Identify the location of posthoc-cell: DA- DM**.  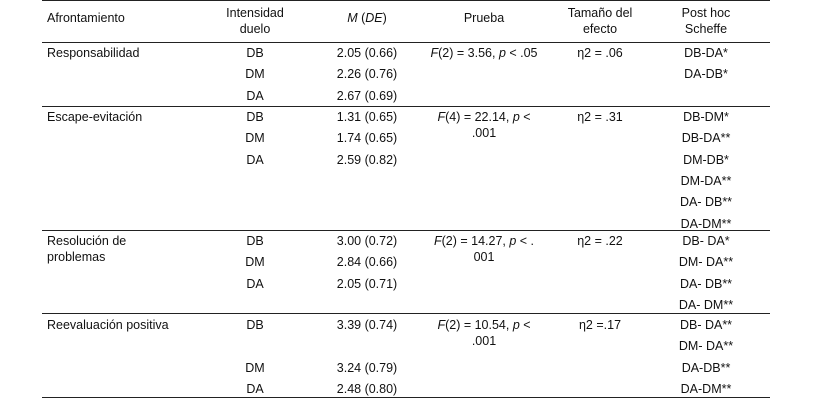
(706, 304).